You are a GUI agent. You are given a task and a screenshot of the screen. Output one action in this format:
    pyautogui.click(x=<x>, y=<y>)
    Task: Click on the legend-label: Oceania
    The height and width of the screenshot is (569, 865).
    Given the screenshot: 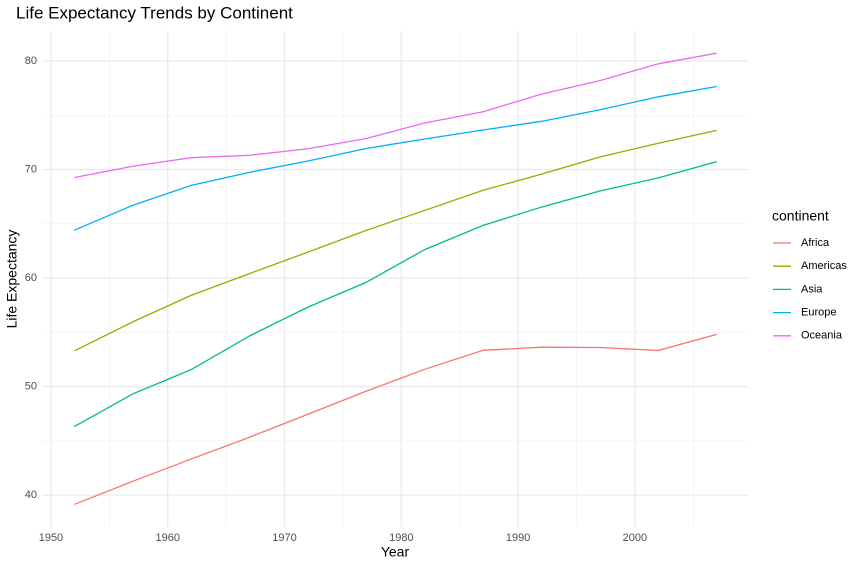 What is the action you would take?
    pyautogui.click(x=822, y=336)
    